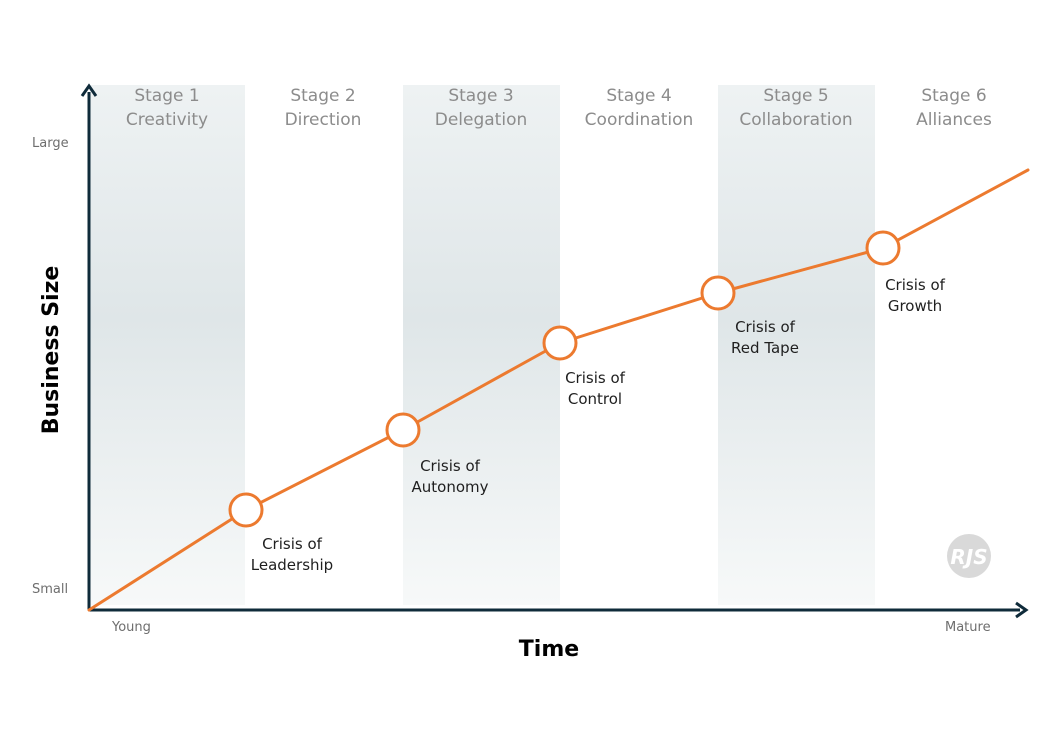 This screenshot has width=1050, height=750. Describe the element at coordinates (638, 96) in the screenshot. I see `stage-4-number: Stage 4` at that location.